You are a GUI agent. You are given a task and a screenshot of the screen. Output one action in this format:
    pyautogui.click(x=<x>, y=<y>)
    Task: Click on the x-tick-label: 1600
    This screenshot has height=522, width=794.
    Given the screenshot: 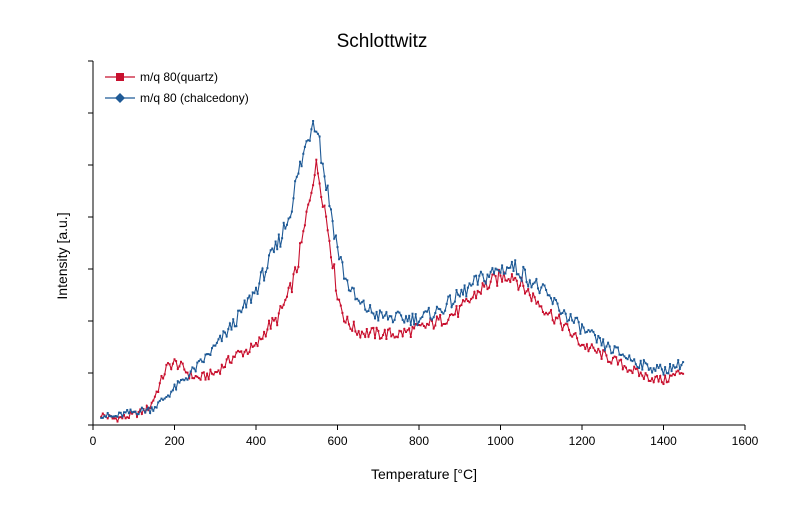 What is the action you would take?
    pyautogui.click(x=745, y=441)
    